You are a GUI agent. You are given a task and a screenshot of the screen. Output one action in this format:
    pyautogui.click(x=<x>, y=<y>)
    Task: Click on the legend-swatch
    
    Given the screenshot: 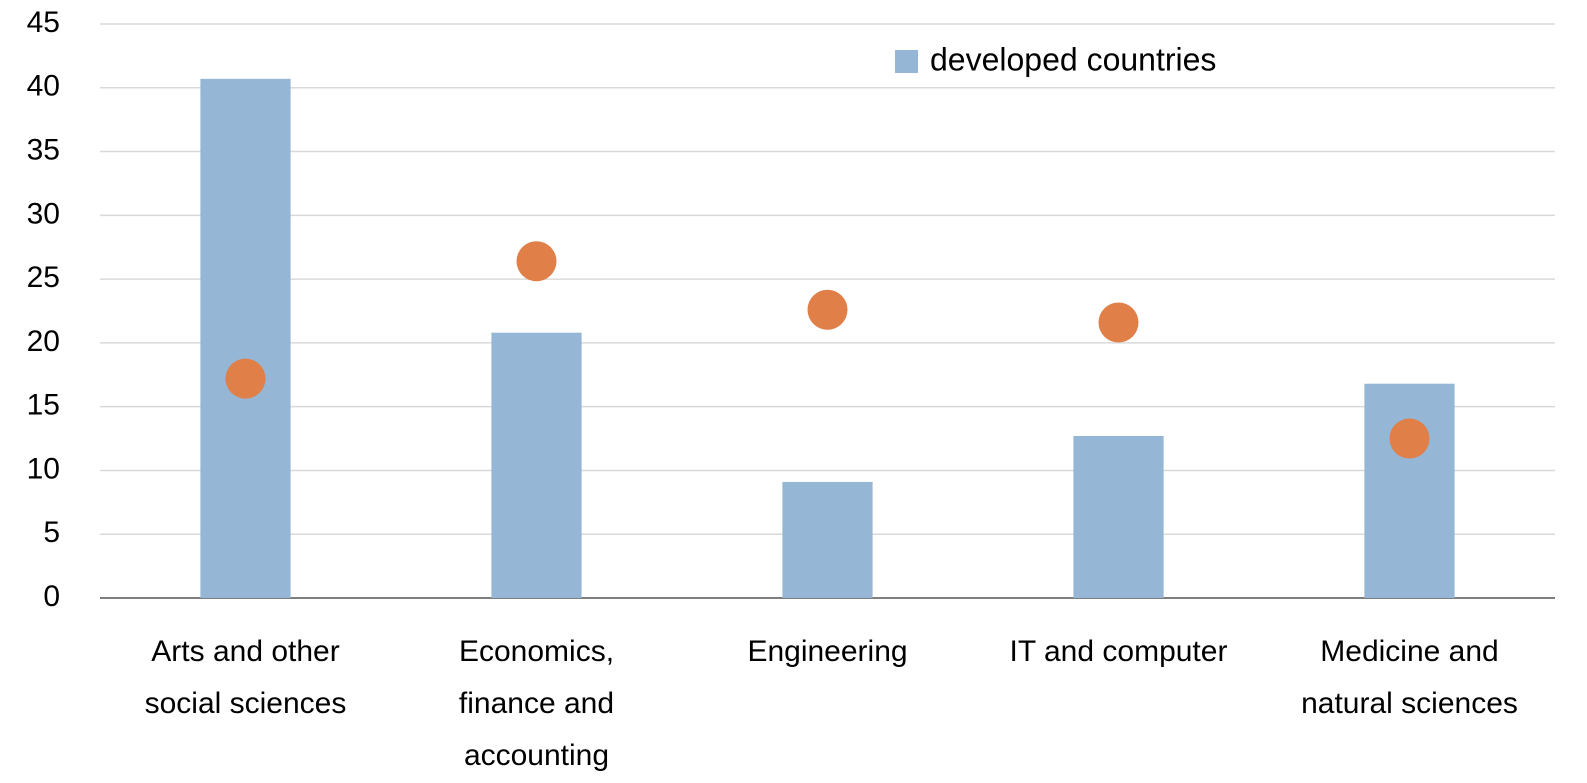 What is the action you would take?
    pyautogui.click(x=906, y=61)
    